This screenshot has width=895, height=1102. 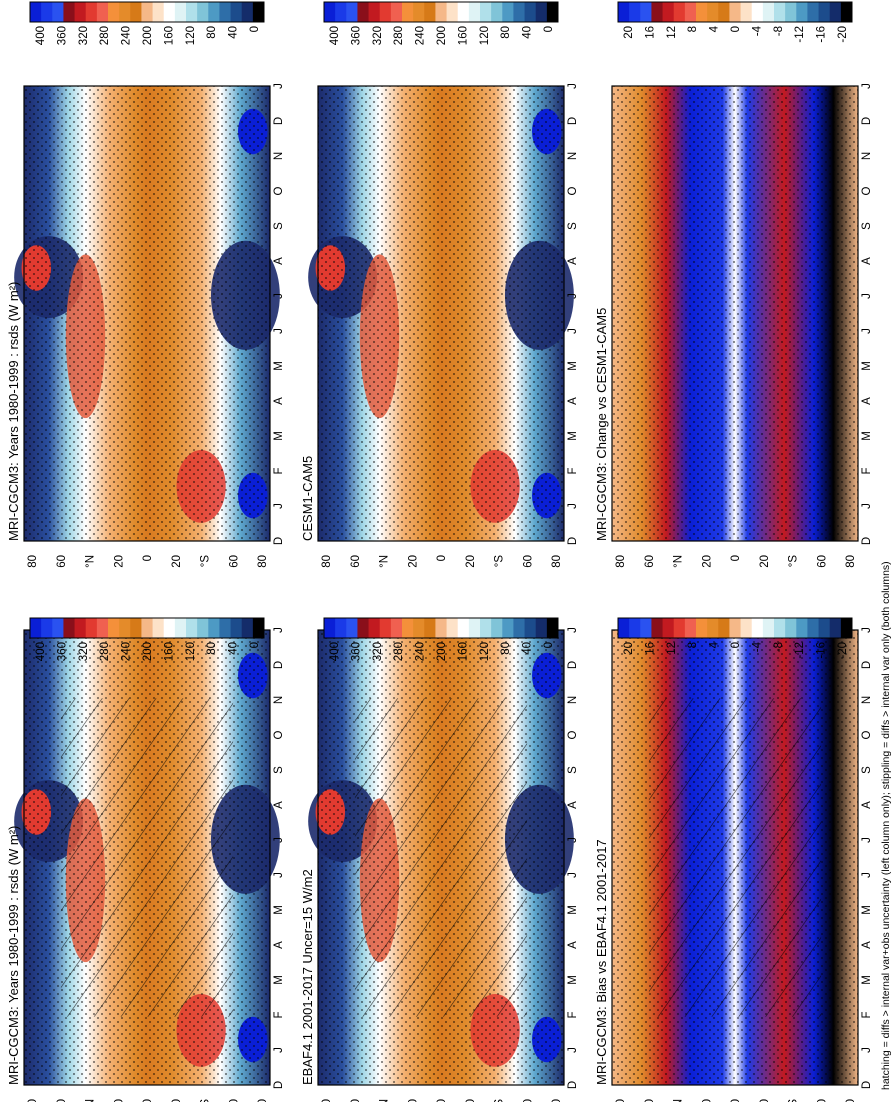 What do you see at coordinates (169, 651) in the screenshot?
I see `colorbar-label: 160` at bounding box center [169, 651].